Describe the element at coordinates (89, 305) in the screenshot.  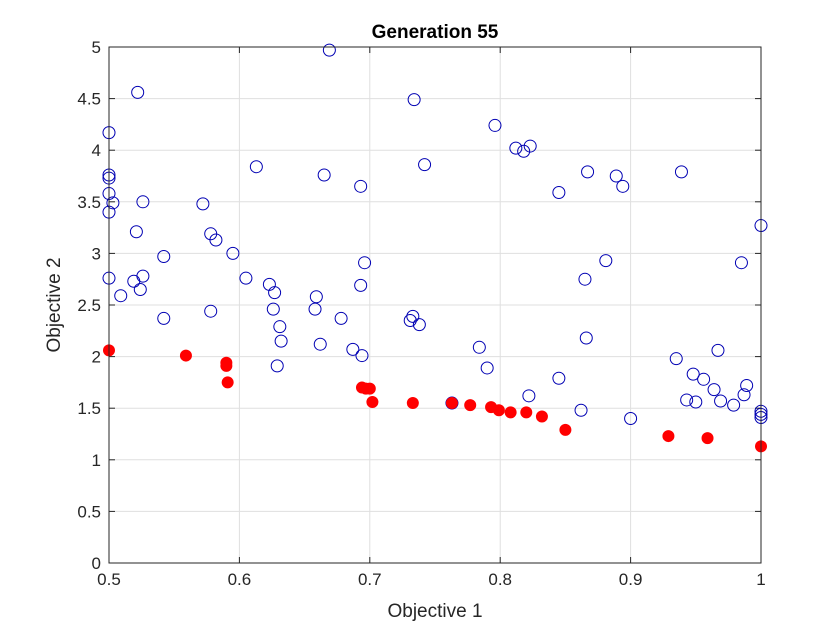
I see `y-tick-label: 2.5` at that location.